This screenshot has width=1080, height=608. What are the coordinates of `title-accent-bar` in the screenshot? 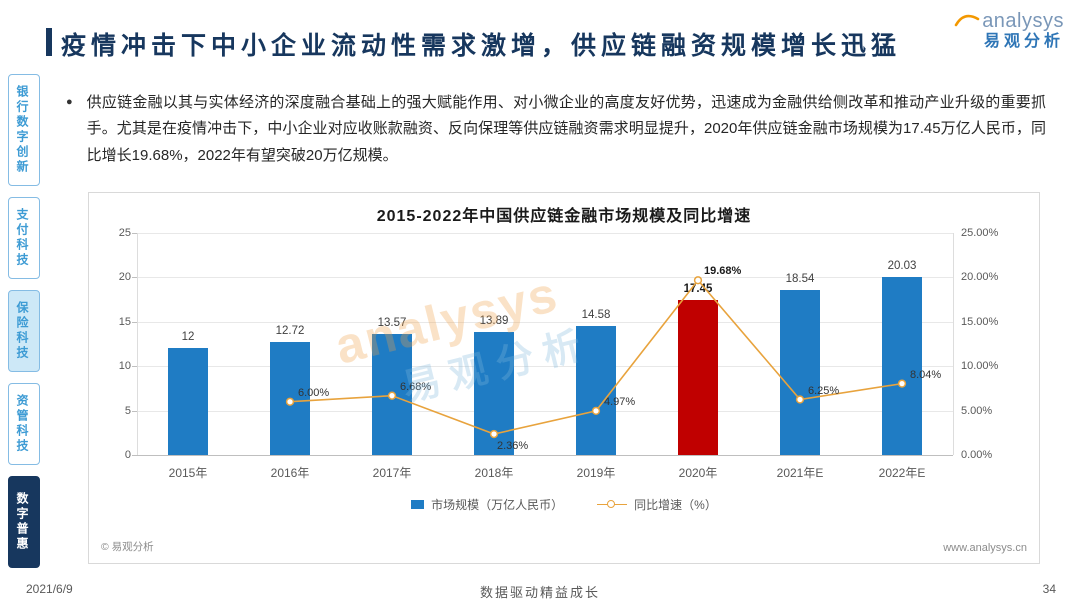 It's located at (49, 42).